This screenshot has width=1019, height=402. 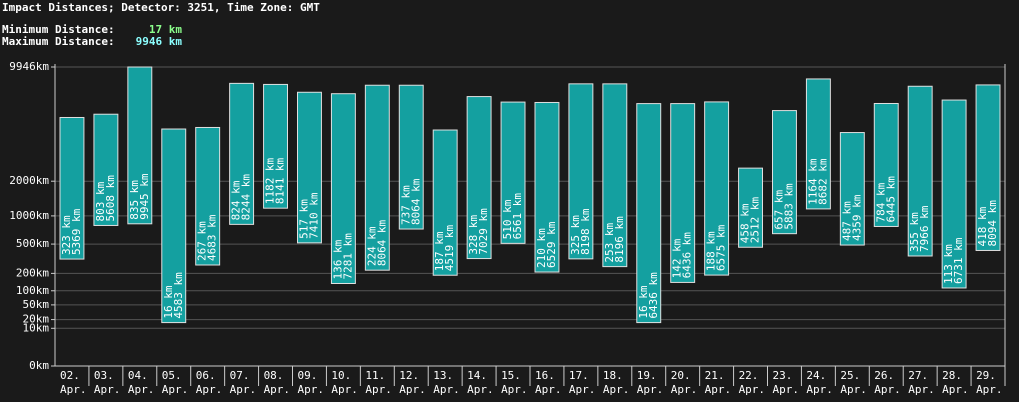 I want to click on x-tick-label: 21., so click(x=715, y=375).